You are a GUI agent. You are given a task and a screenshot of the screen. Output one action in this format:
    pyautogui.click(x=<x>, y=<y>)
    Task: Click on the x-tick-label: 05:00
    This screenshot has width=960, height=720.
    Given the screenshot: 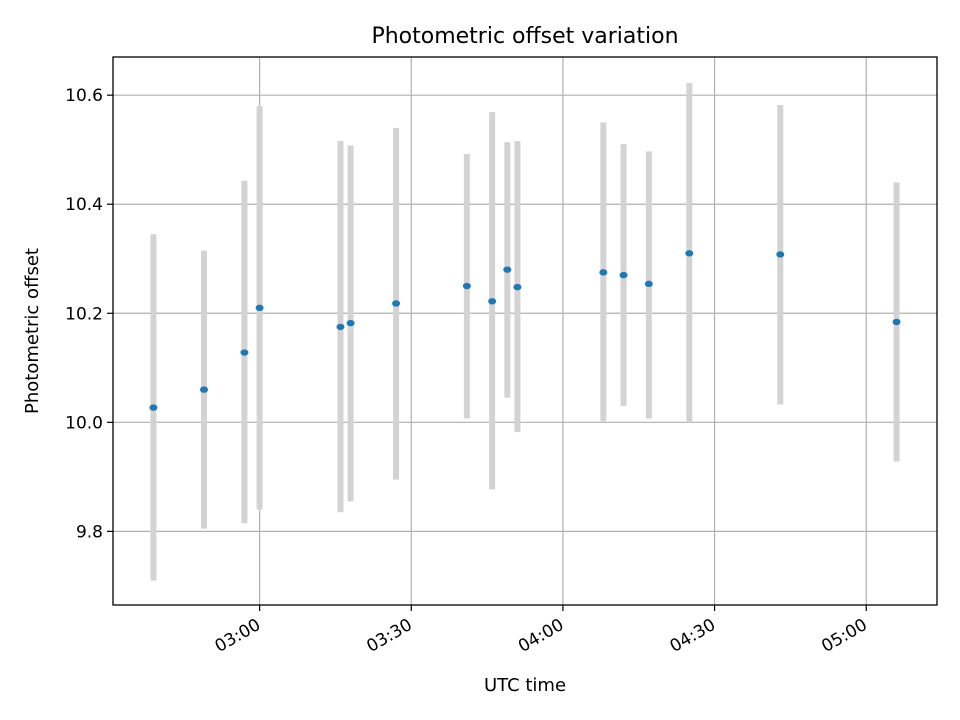 What is the action you would take?
    pyautogui.click(x=844, y=636)
    